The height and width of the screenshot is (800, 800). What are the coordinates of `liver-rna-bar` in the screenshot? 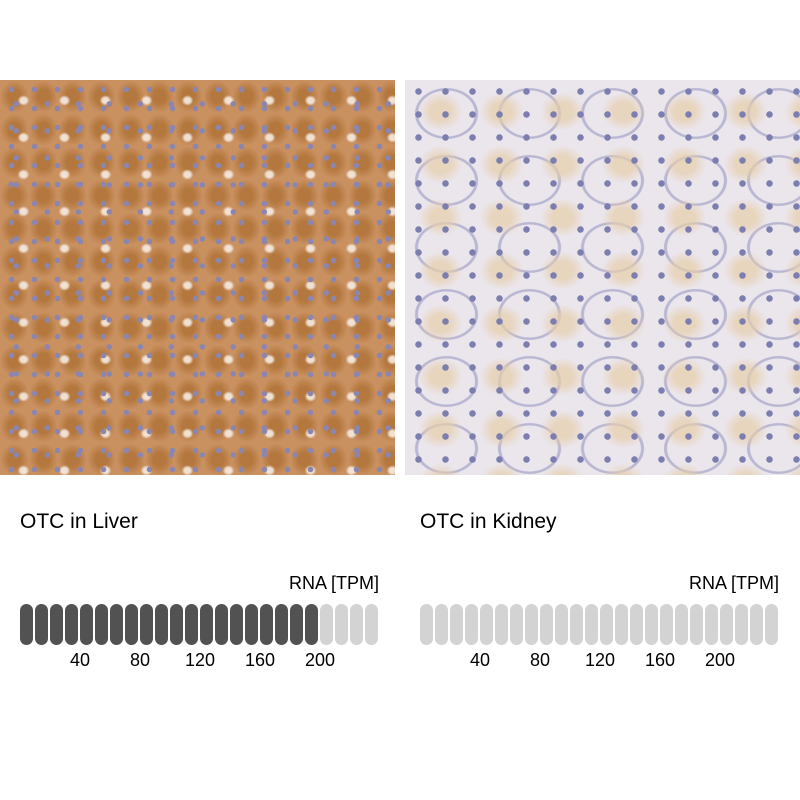 It's located at (199, 624).